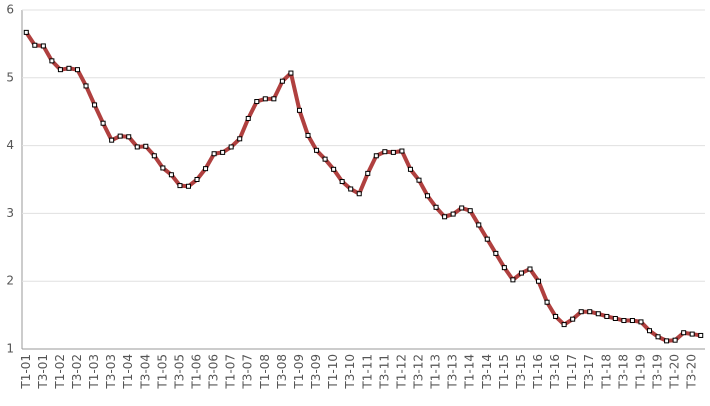 The height and width of the screenshot is (406, 710). I want to click on x-tick-label: T1-06, so click(197, 372).